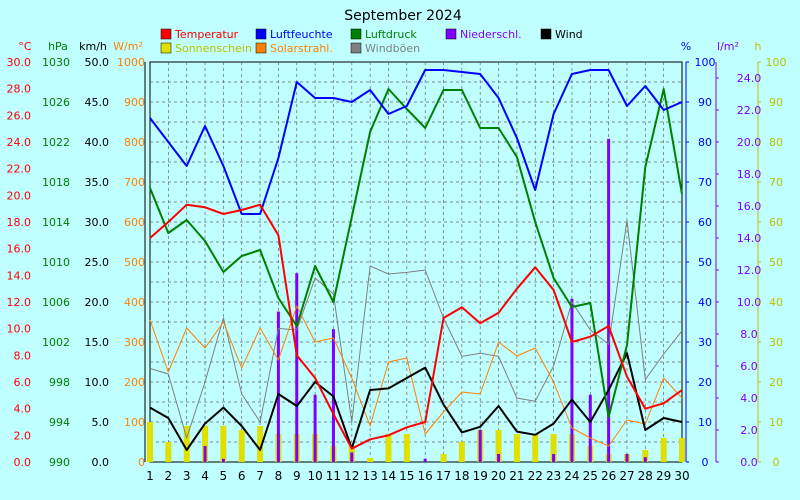  Describe the element at coordinates (97, 142) in the screenshot. I see `y-tick-wind: 40.0` at that location.